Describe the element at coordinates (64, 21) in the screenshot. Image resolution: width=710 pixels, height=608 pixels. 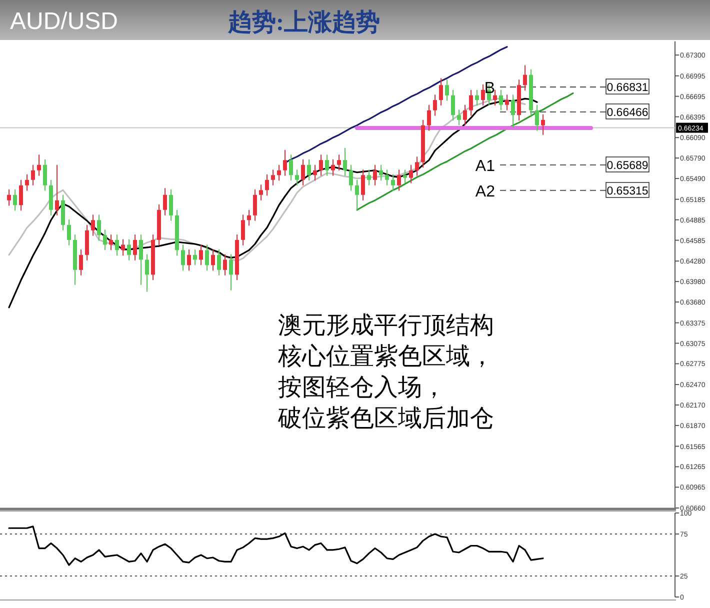
I see `chart-title: AUD/USD` at that location.